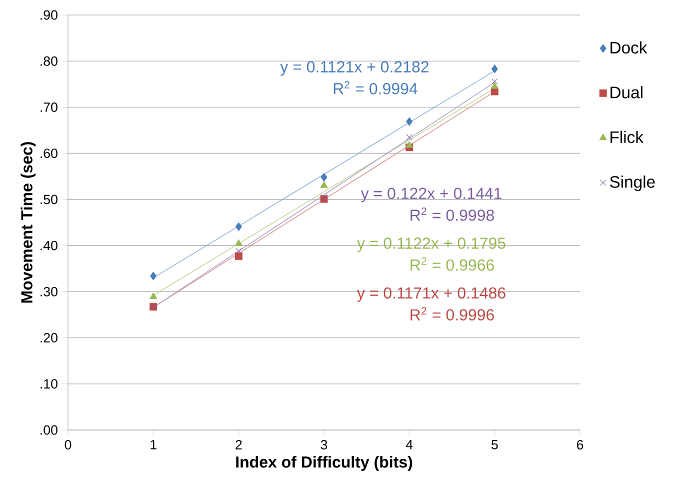  What do you see at coordinates (452, 264) in the screenshot?
I see `annotation: R$^{2}$ = 0.9966` at bounding box center [452, 264].